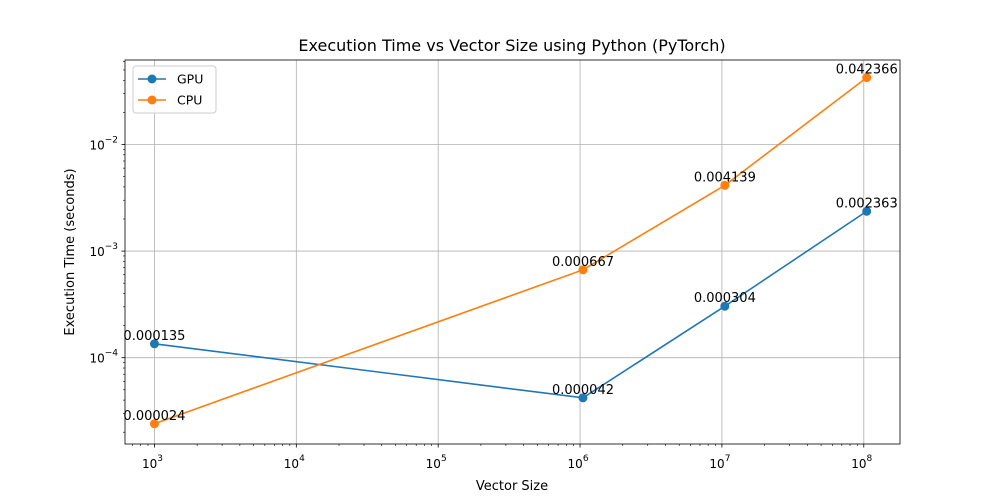  Describe the element at coordinates (190, 79) in the screenshot. I see `gpu-legend-label: GPU` at that location.